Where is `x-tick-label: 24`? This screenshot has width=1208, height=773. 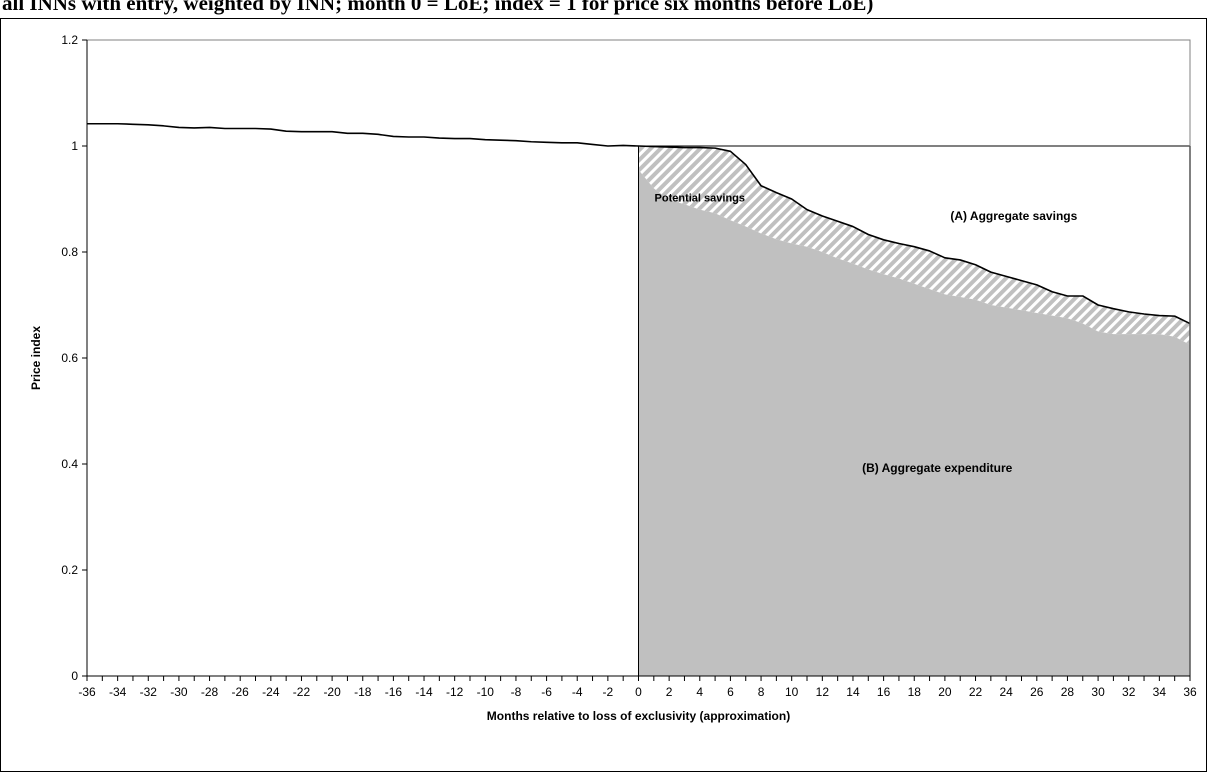
x-tick-label: 24 is located at coordinates (1006, 692).